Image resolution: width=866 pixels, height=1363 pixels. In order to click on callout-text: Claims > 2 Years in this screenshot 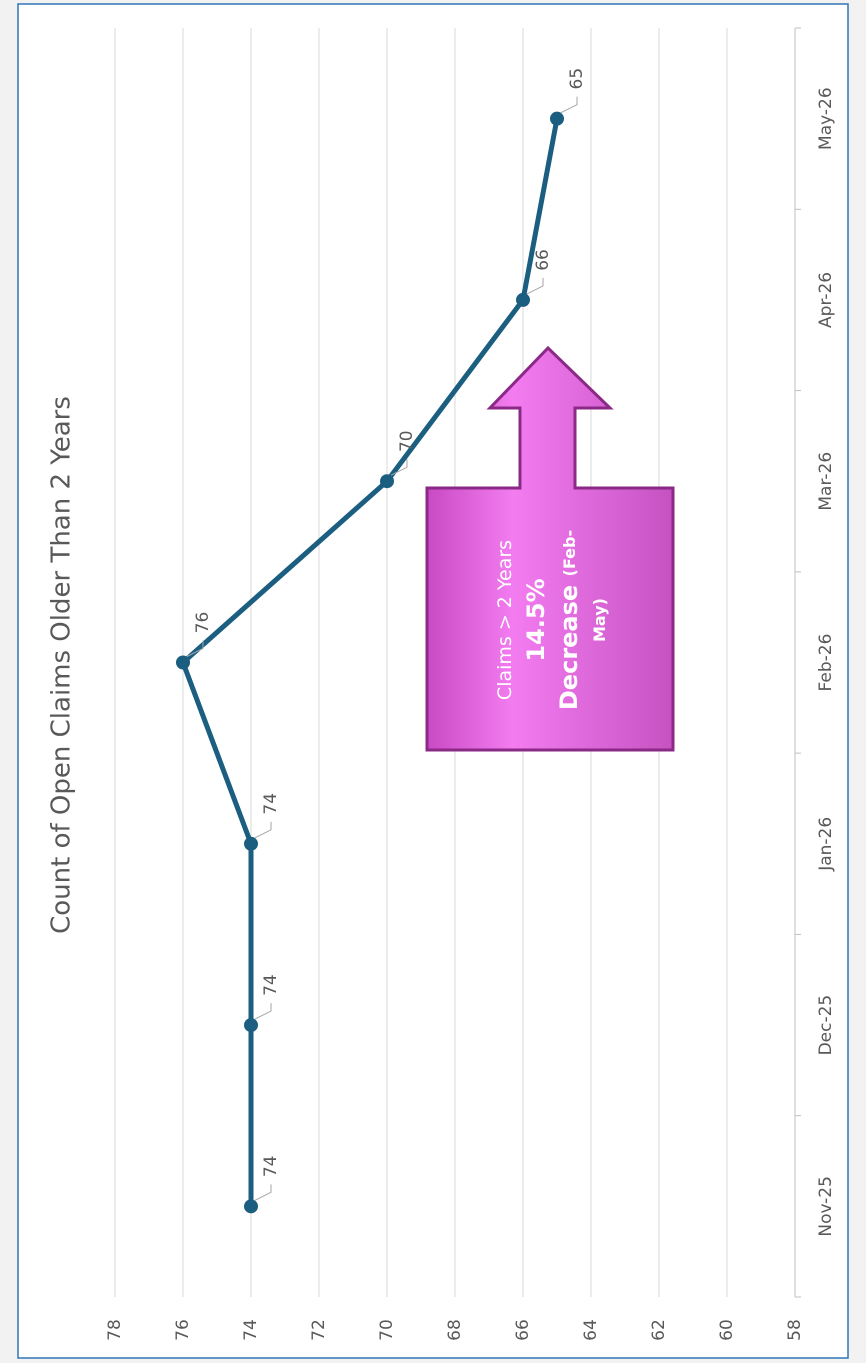, I will do `click(505, 620)`.